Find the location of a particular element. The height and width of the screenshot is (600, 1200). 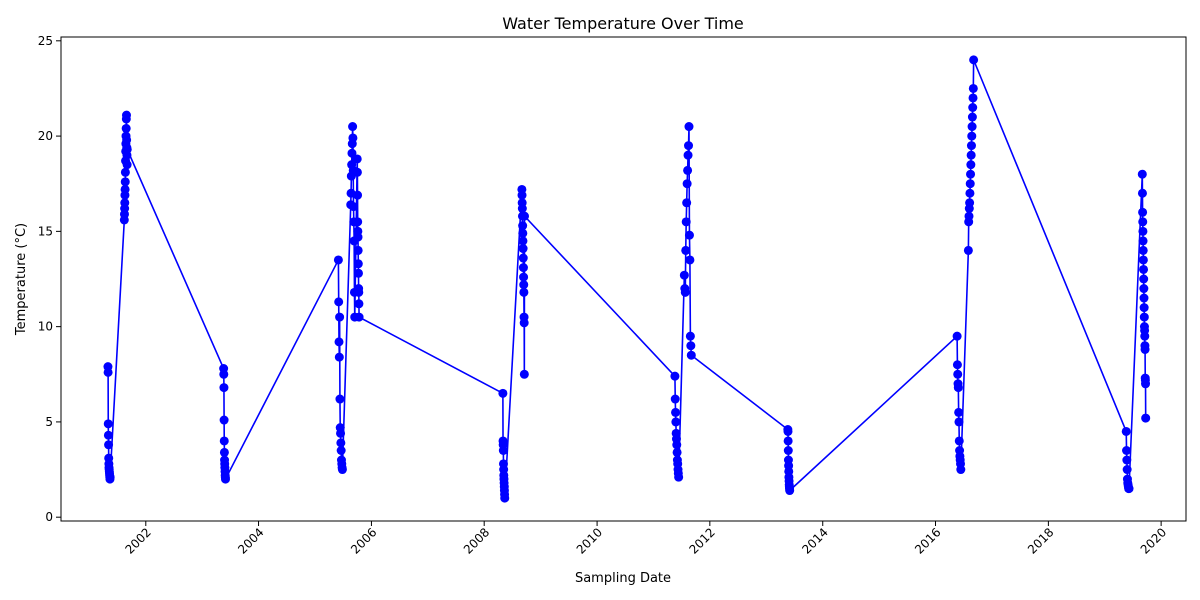

y-tick-label: 15 is located at coordinates (45, 231).